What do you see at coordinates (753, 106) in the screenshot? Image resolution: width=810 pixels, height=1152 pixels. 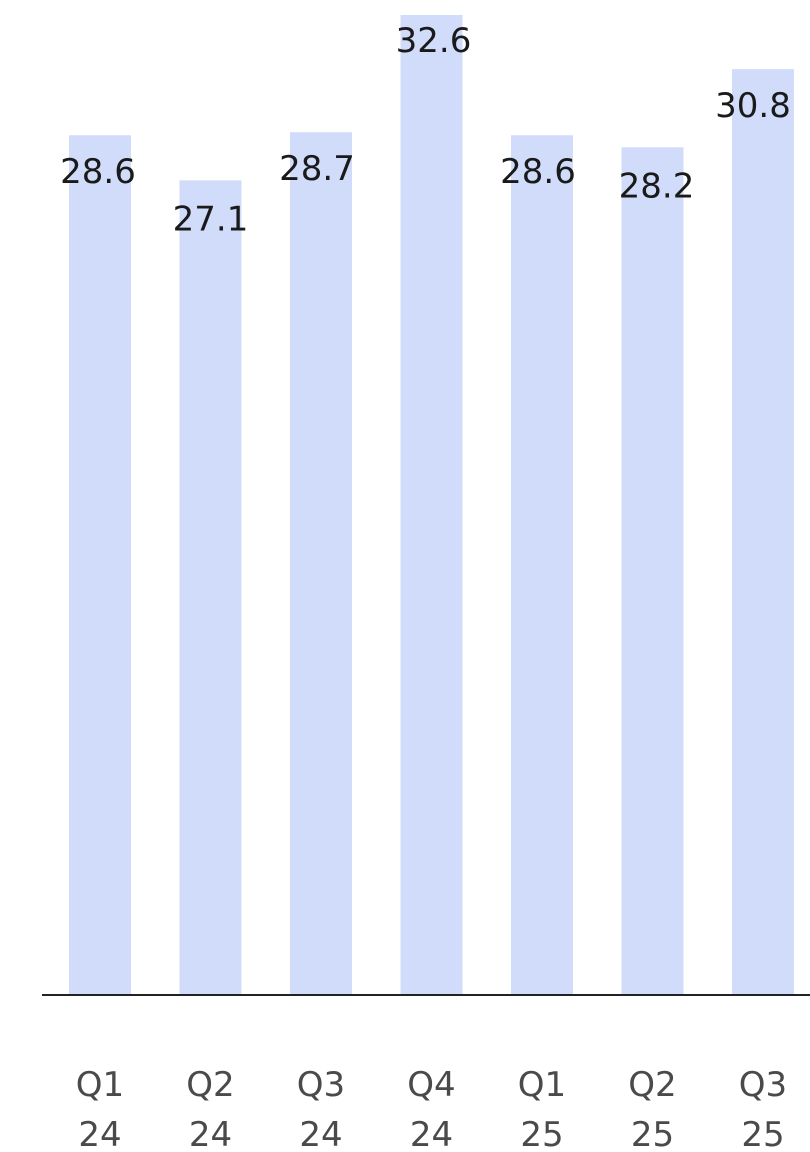 I see `value-label: 30.8` at bounding box center [753, 106].